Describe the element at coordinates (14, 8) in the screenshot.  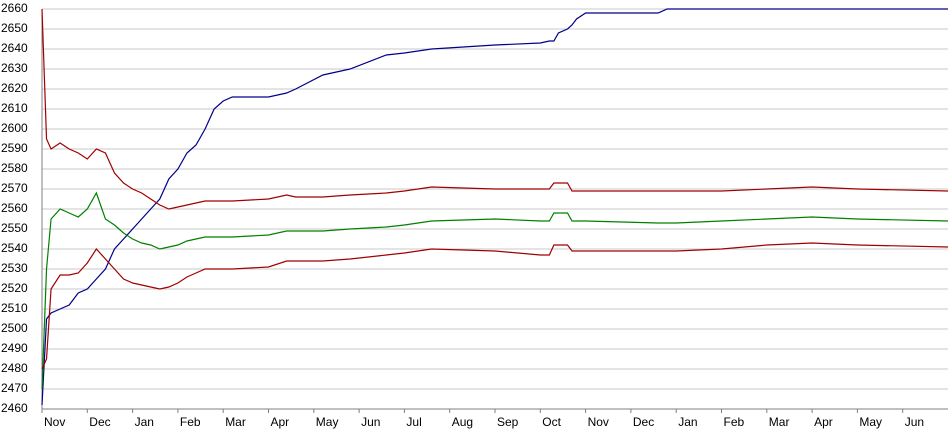
I see `y-tick-label: 2660` at that location.